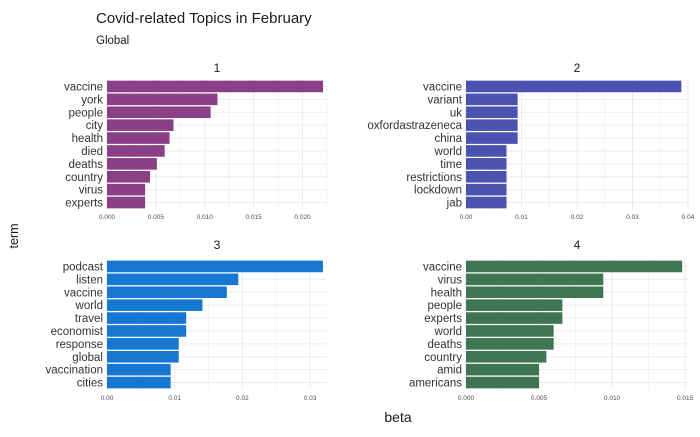  What do you see at coordinates (92, 152) in the screenshot?
I see `category-label-died: died` at bounding box center [92, 152].